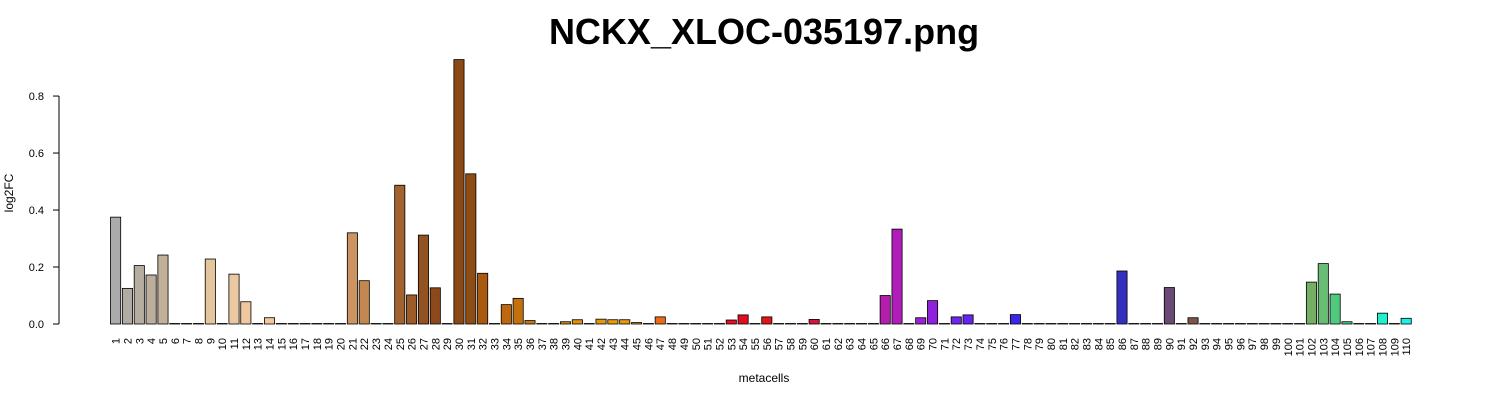 The width and height of the screenshot is (1500, 400). What do you see at coordinates (1087, 344) in the screenshot?
I see `x-tick-label: 83` at bounding box center [1087, 344].